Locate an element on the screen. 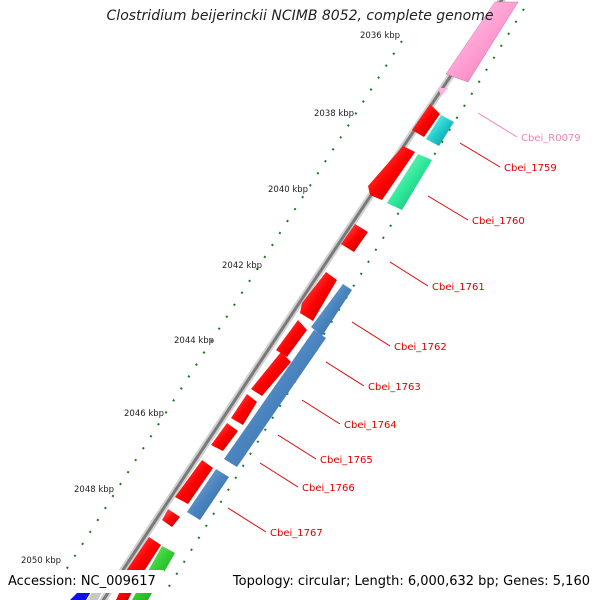 Image resolution: width=600 pixels, height=600 pixels. tick-label-2036: 2036 kbp is located at coordinates (380, 36).